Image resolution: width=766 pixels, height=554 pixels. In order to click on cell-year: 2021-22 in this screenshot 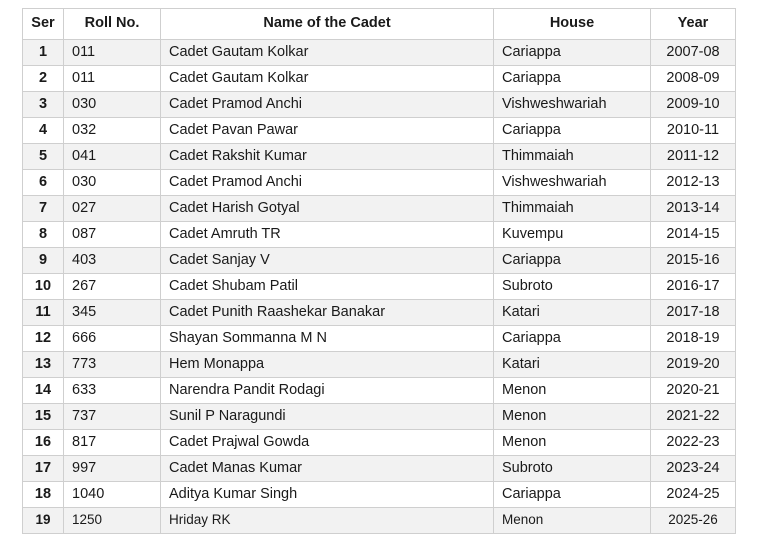, I will do `click(693, 416)`.